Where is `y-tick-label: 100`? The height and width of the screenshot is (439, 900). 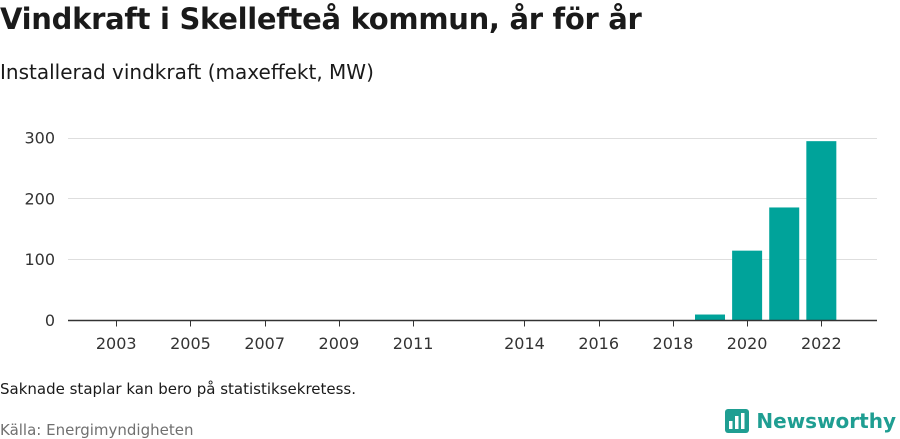 y-tick-label: 100 is located at coordinates (39, 259).